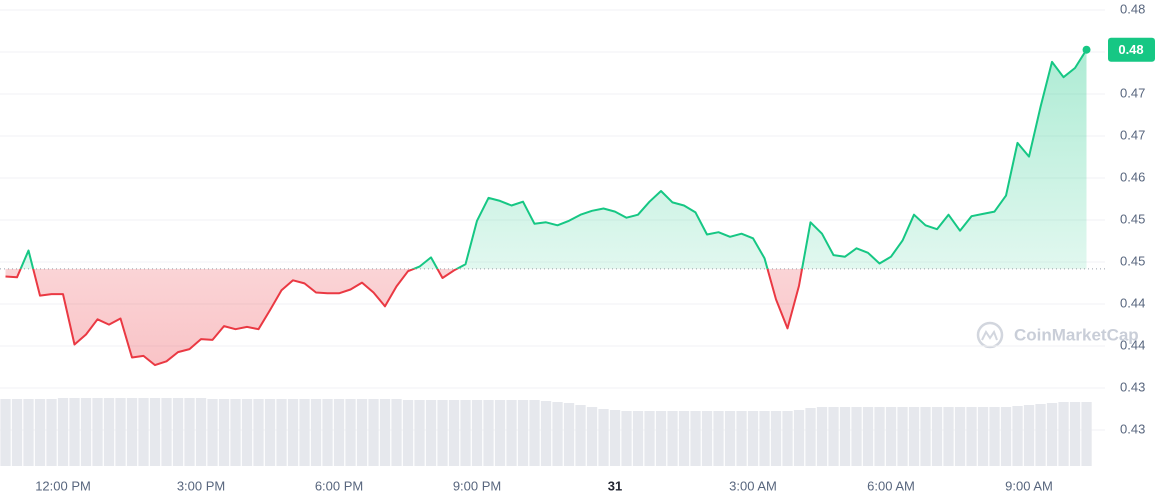 The height and width of the screenshot is (500, 1161). What do you see at coordinates (404, 317) in the screenshot?
I see `line-down` at bounding box center [404, 317].